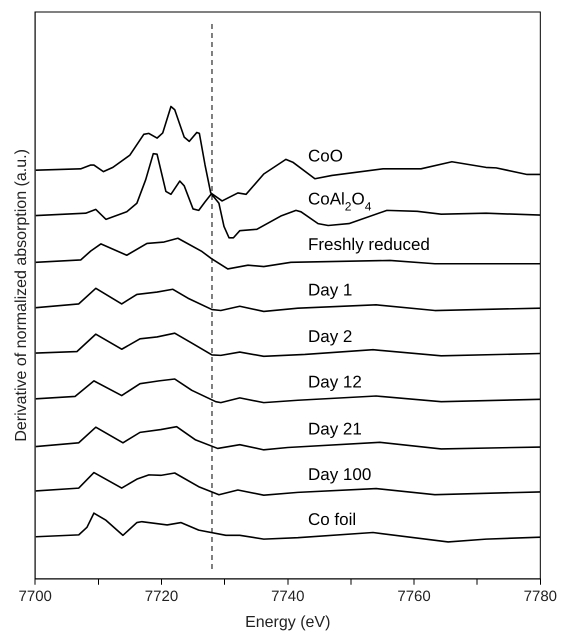 The height and width of the screenshot is (644, 568). Describe the element at coordinates (369, 244) in the screenshot. I see `series-label: Freshly reduced` at that location.